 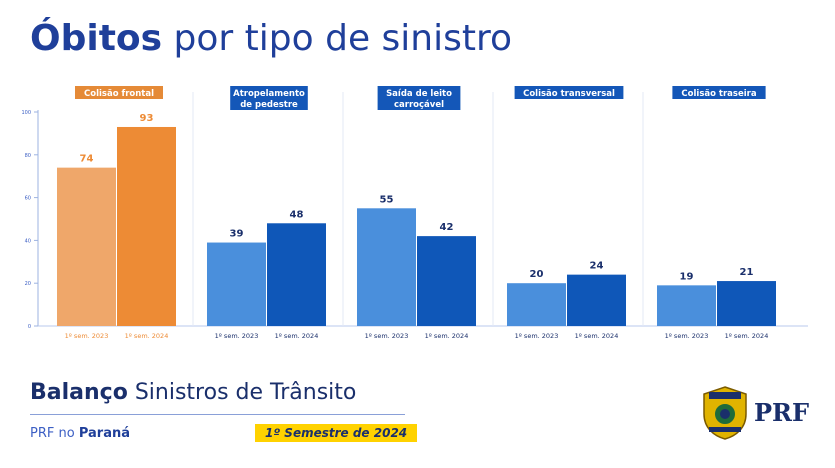 I want to click on y-tick-label: 40, so click(x=28, y=241).